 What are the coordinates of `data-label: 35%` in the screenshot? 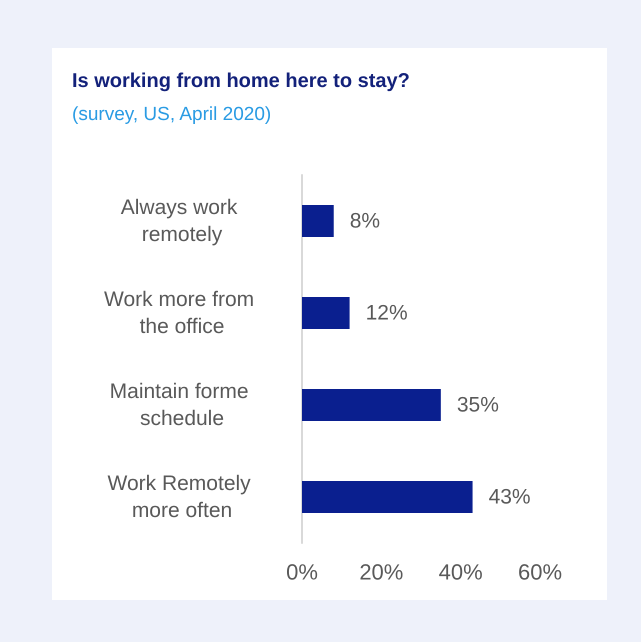 It's located at (477, 405).